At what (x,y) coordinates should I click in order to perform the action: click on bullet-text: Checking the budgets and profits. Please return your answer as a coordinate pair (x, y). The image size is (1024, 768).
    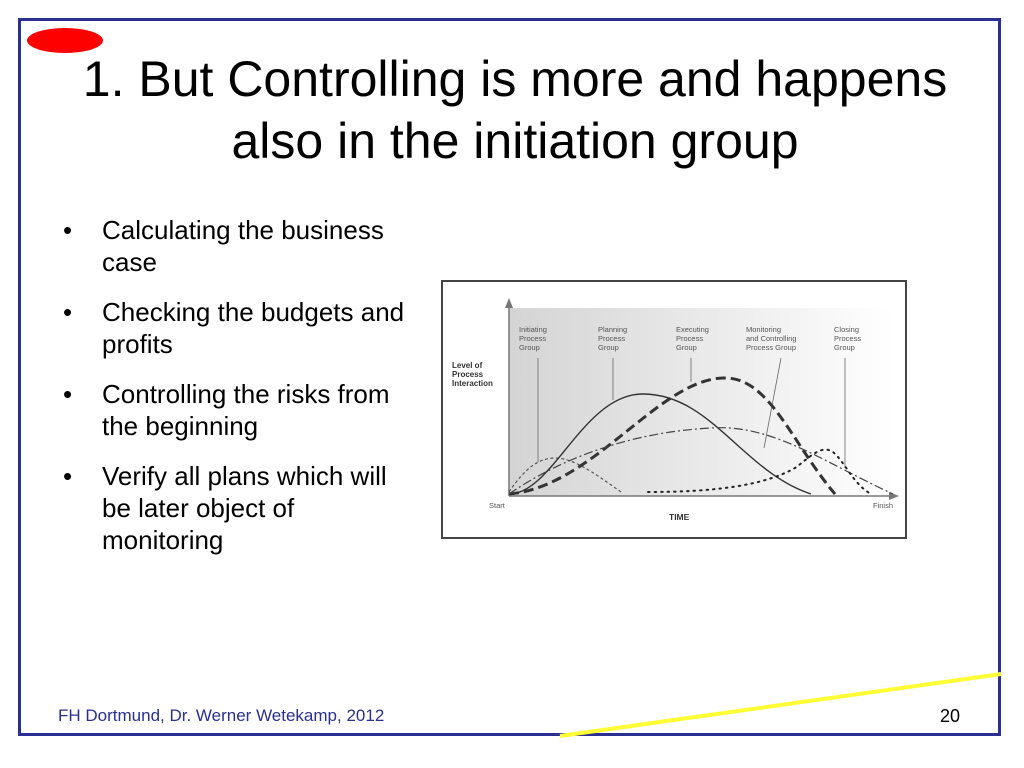
    Looking at the image, I should click on (253, 328).